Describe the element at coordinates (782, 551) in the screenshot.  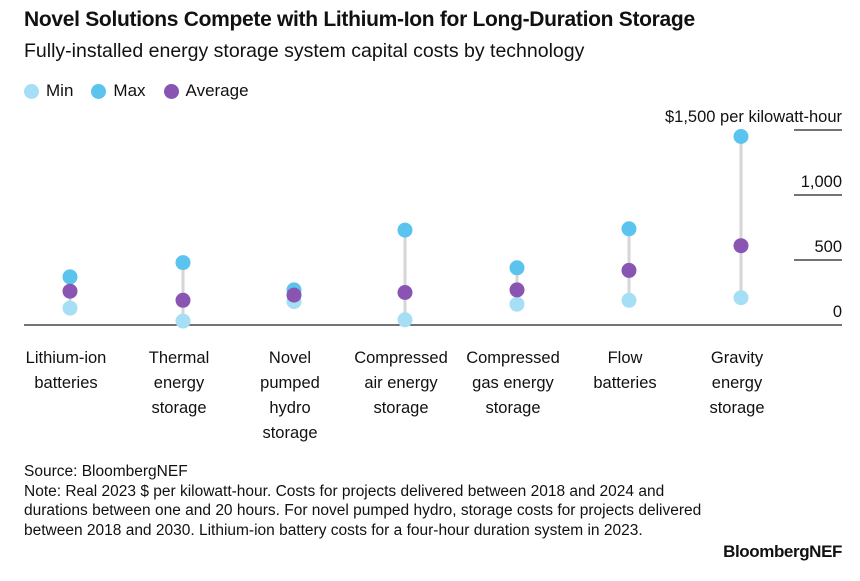
I see `brand-logo: BloombergNEF` at that location.